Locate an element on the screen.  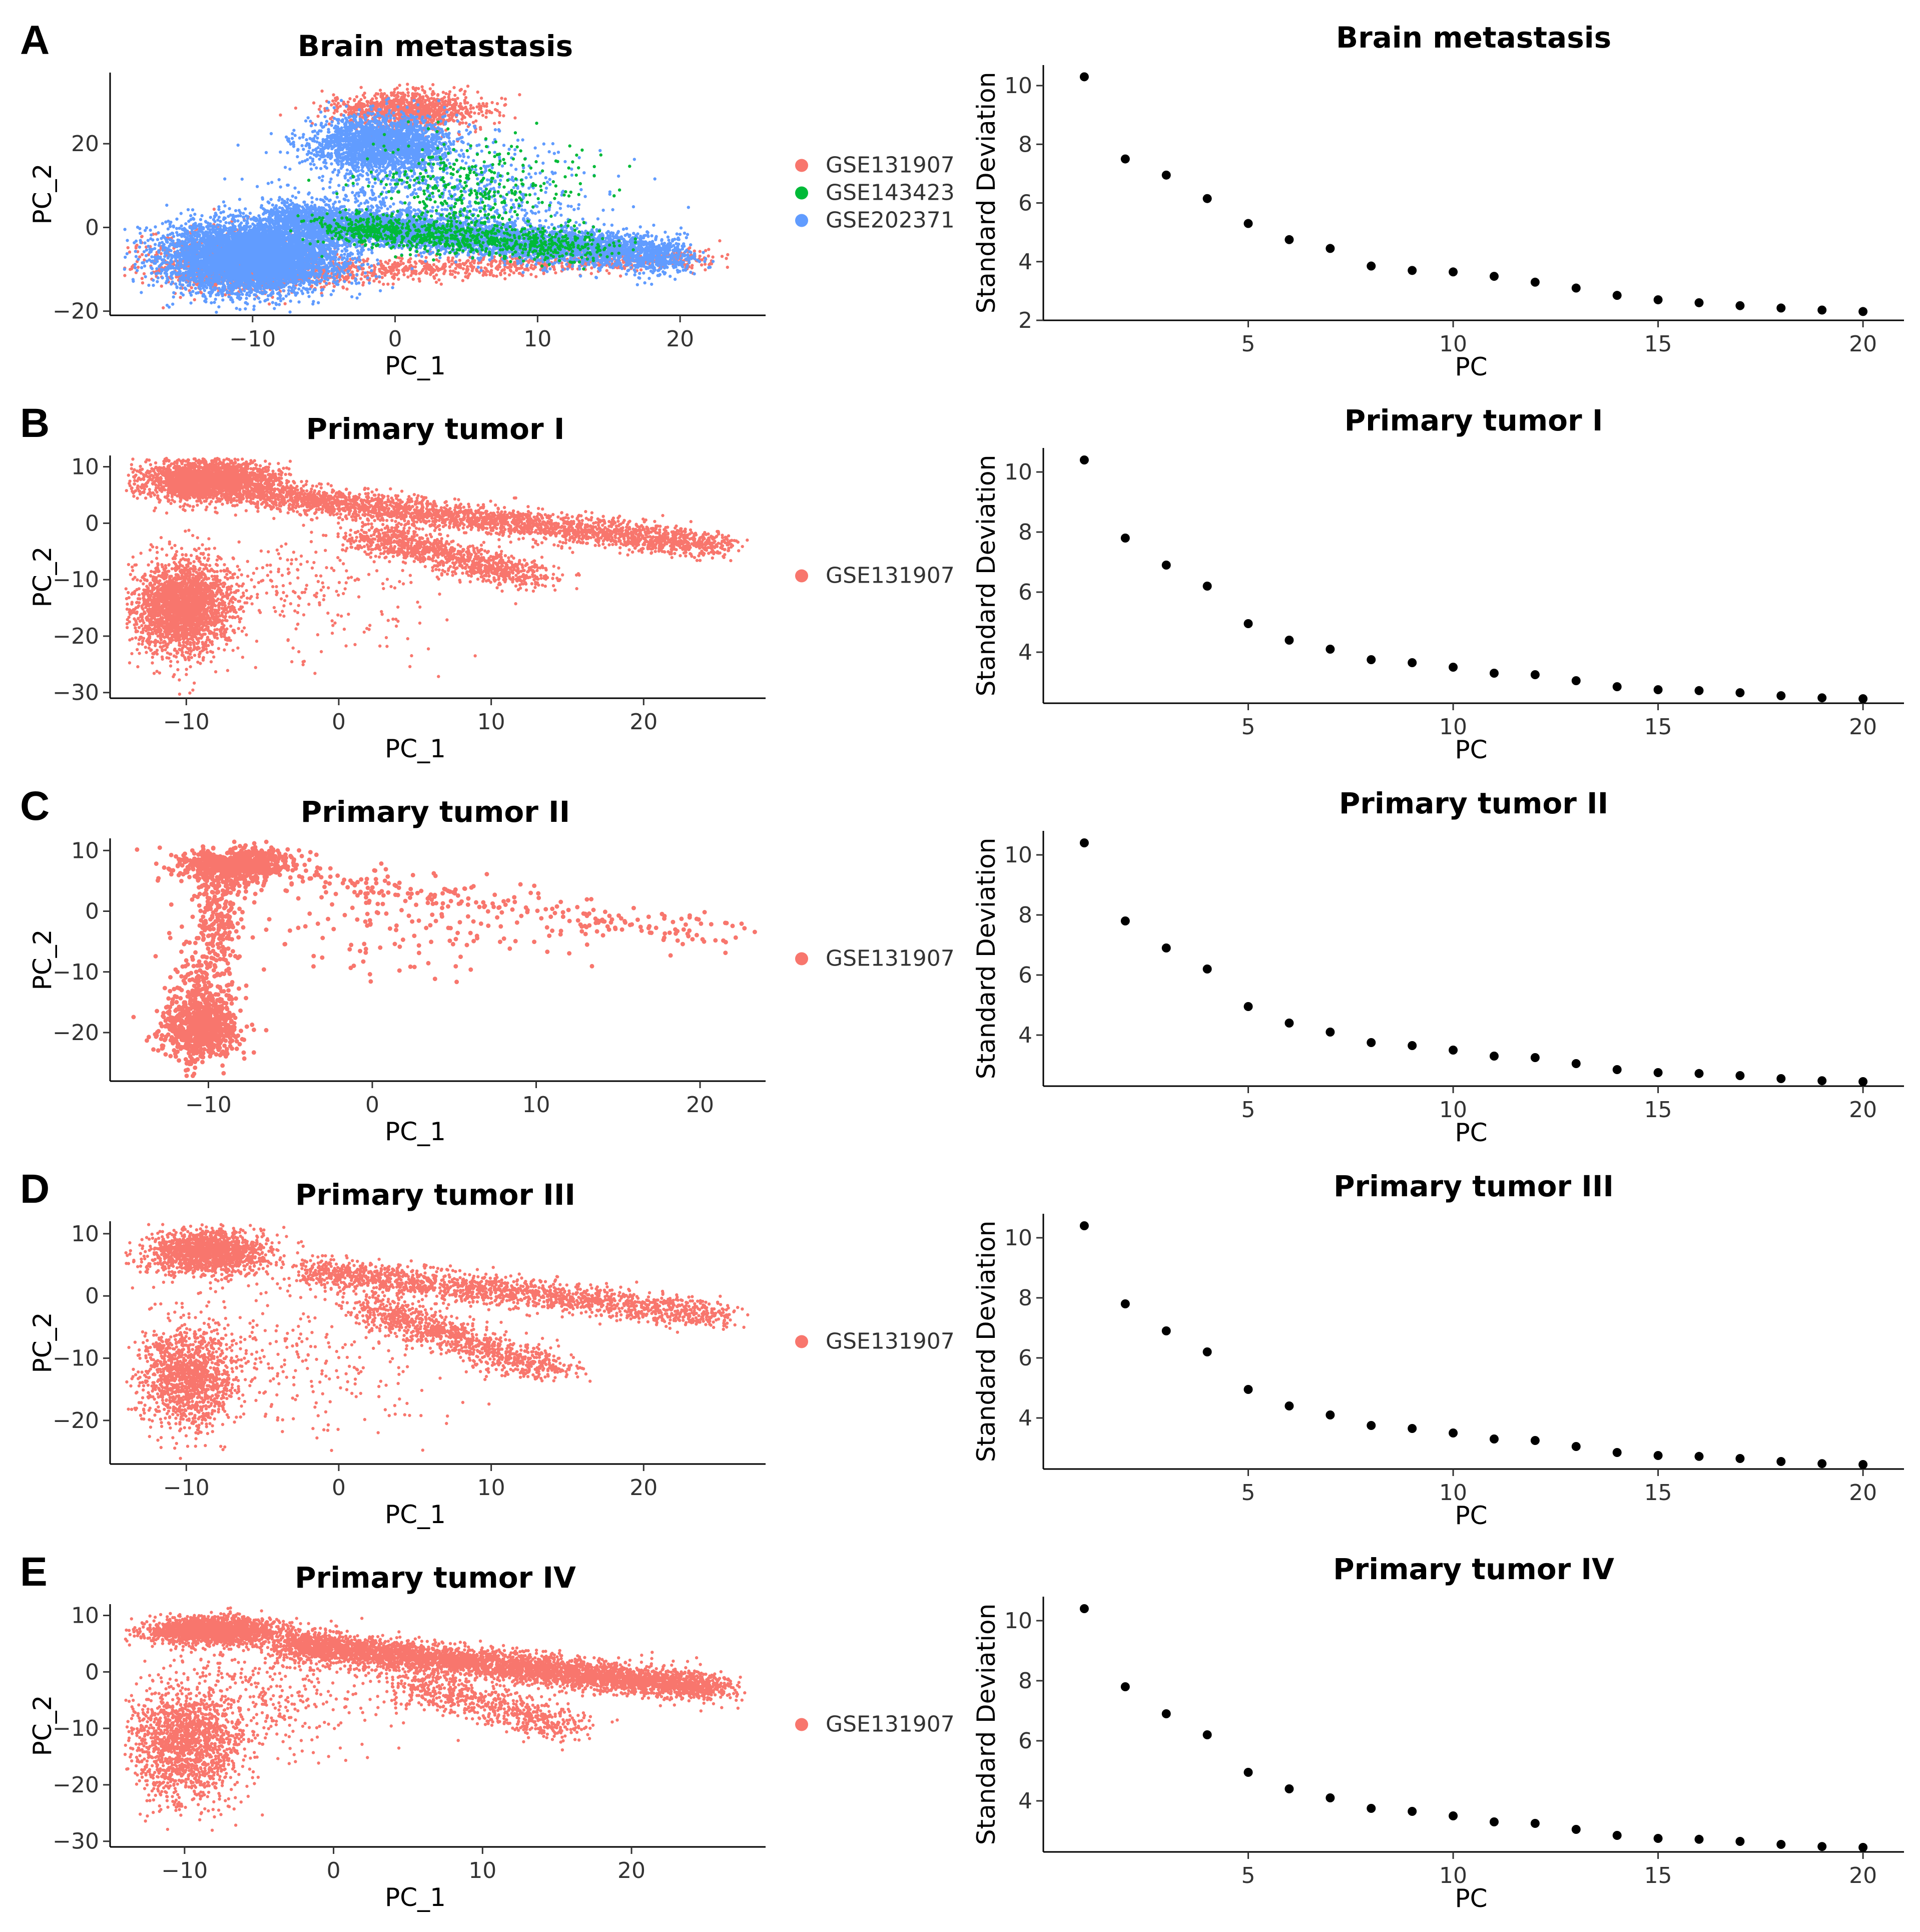
chart-title: Primary tumor IV is located at coordinates (435, 1578).